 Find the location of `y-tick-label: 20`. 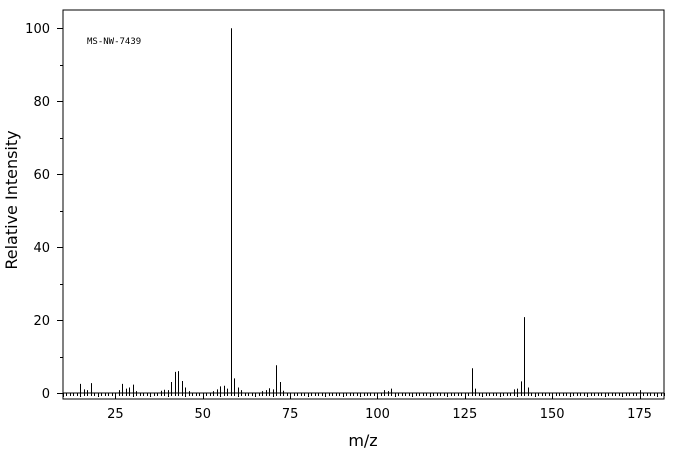

y-tick-label: 20 is located at coordinates (41, 321).